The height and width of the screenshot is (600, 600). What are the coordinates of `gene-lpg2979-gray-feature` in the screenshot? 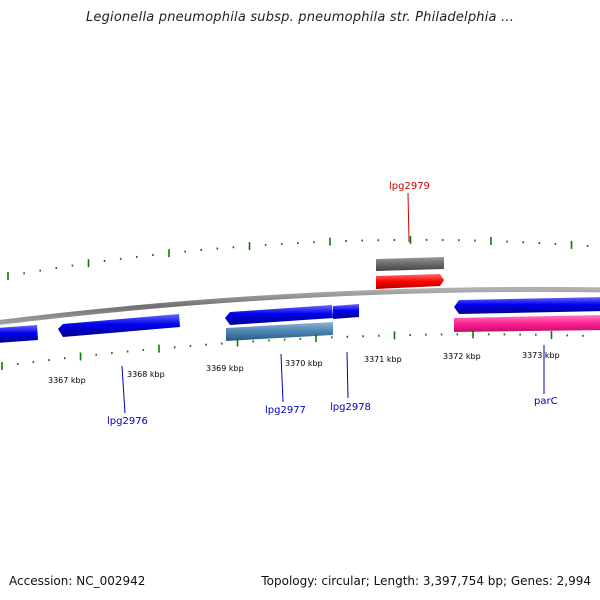 It's located at (410, 264).